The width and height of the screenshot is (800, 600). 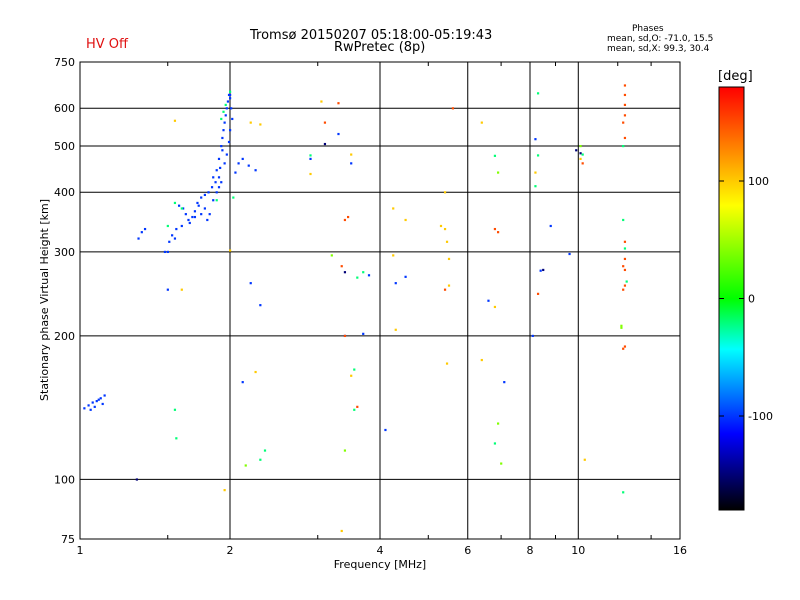 What do you see at coordinates (648, 29) in the screenshot?
I see `phases-title: Phases` at bounding box center [648, 29].